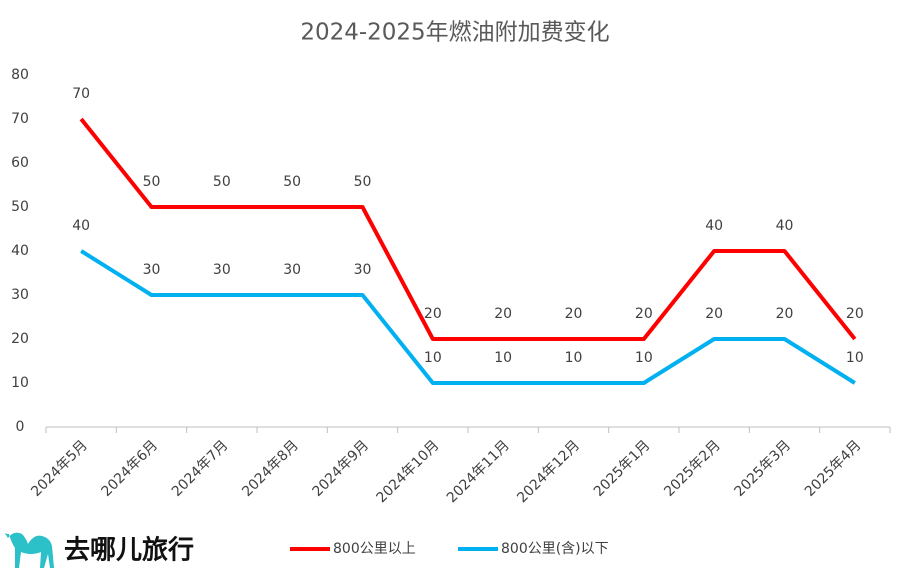 Image resolution: width=906 pixels, height=575 pixels. What do you see at coordinates (129, 550) in the screenshot?
I see `brand-text: 去哪儿旅行` at bounding box center [129, 550].